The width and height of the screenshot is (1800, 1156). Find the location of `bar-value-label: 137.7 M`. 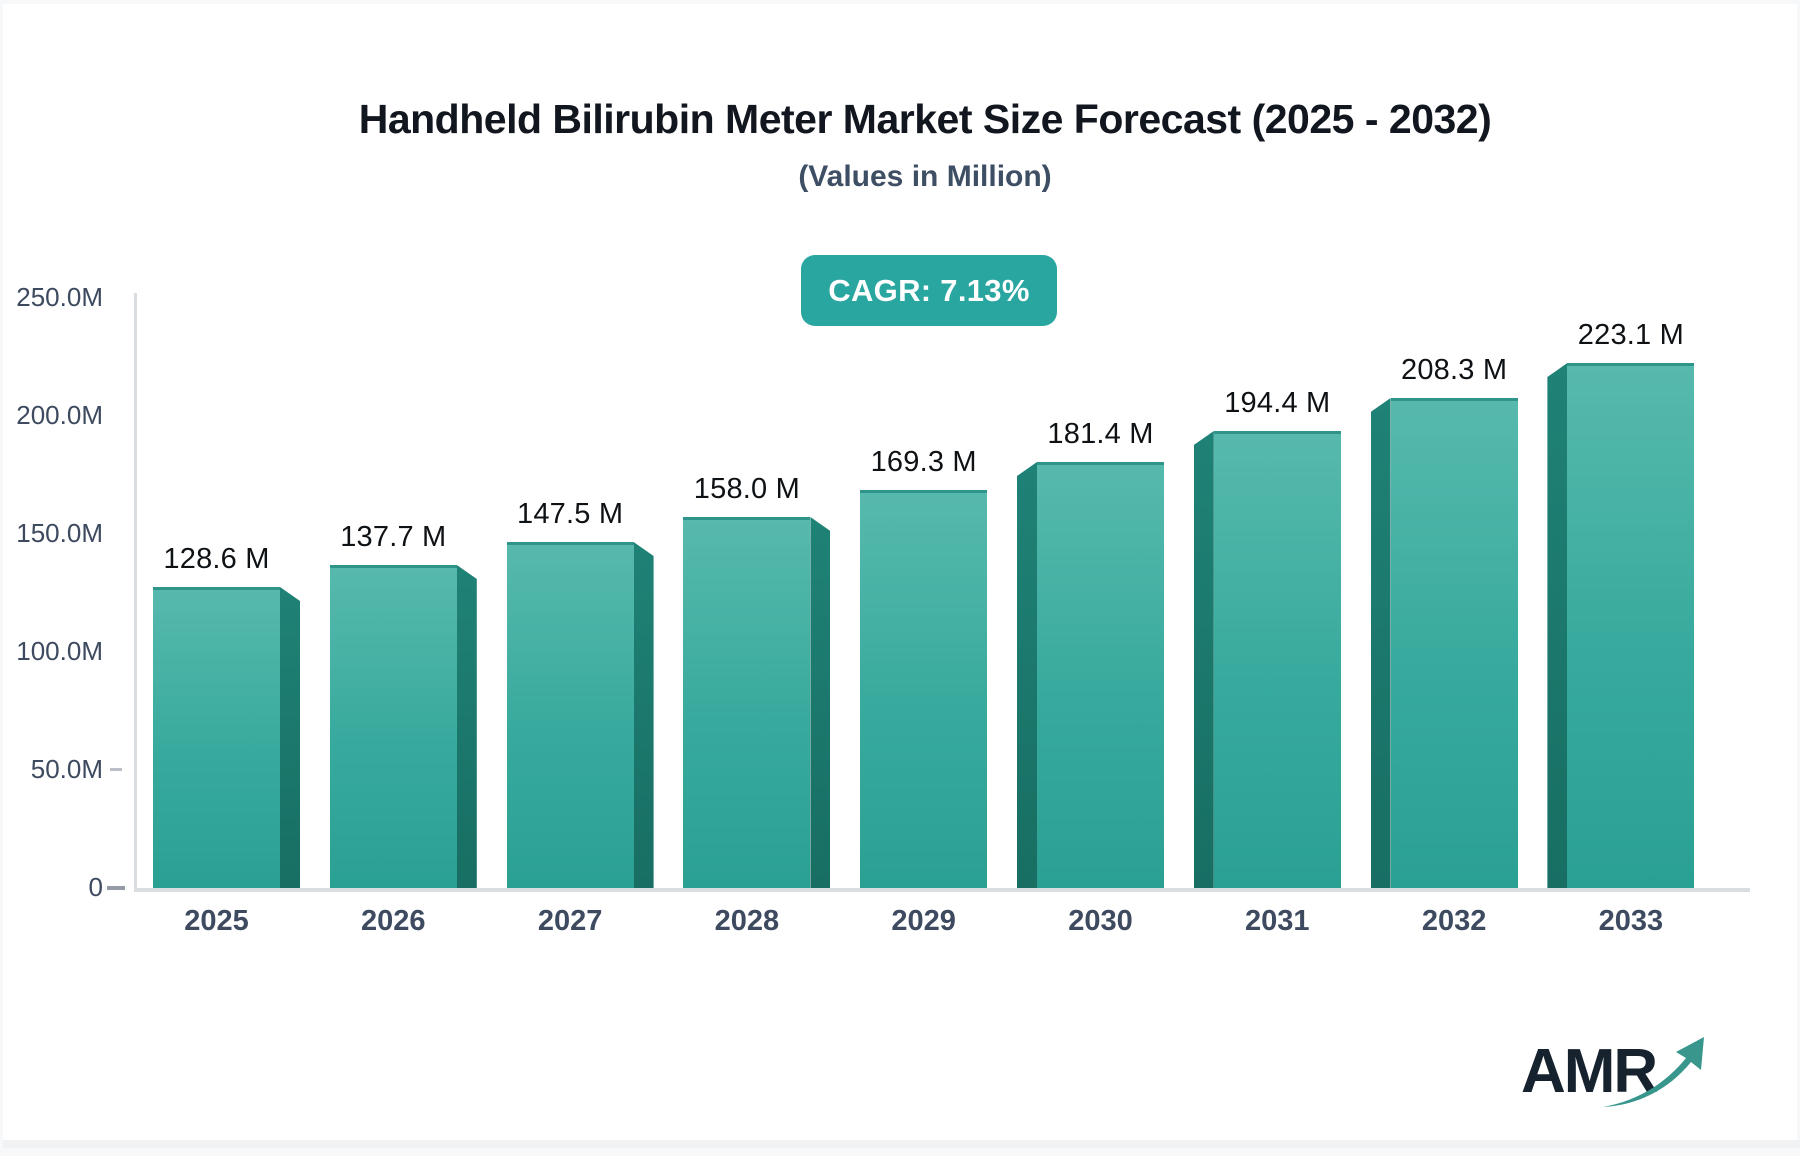

bar-value-label: 137.7 M is located at coordinates (393, 537).